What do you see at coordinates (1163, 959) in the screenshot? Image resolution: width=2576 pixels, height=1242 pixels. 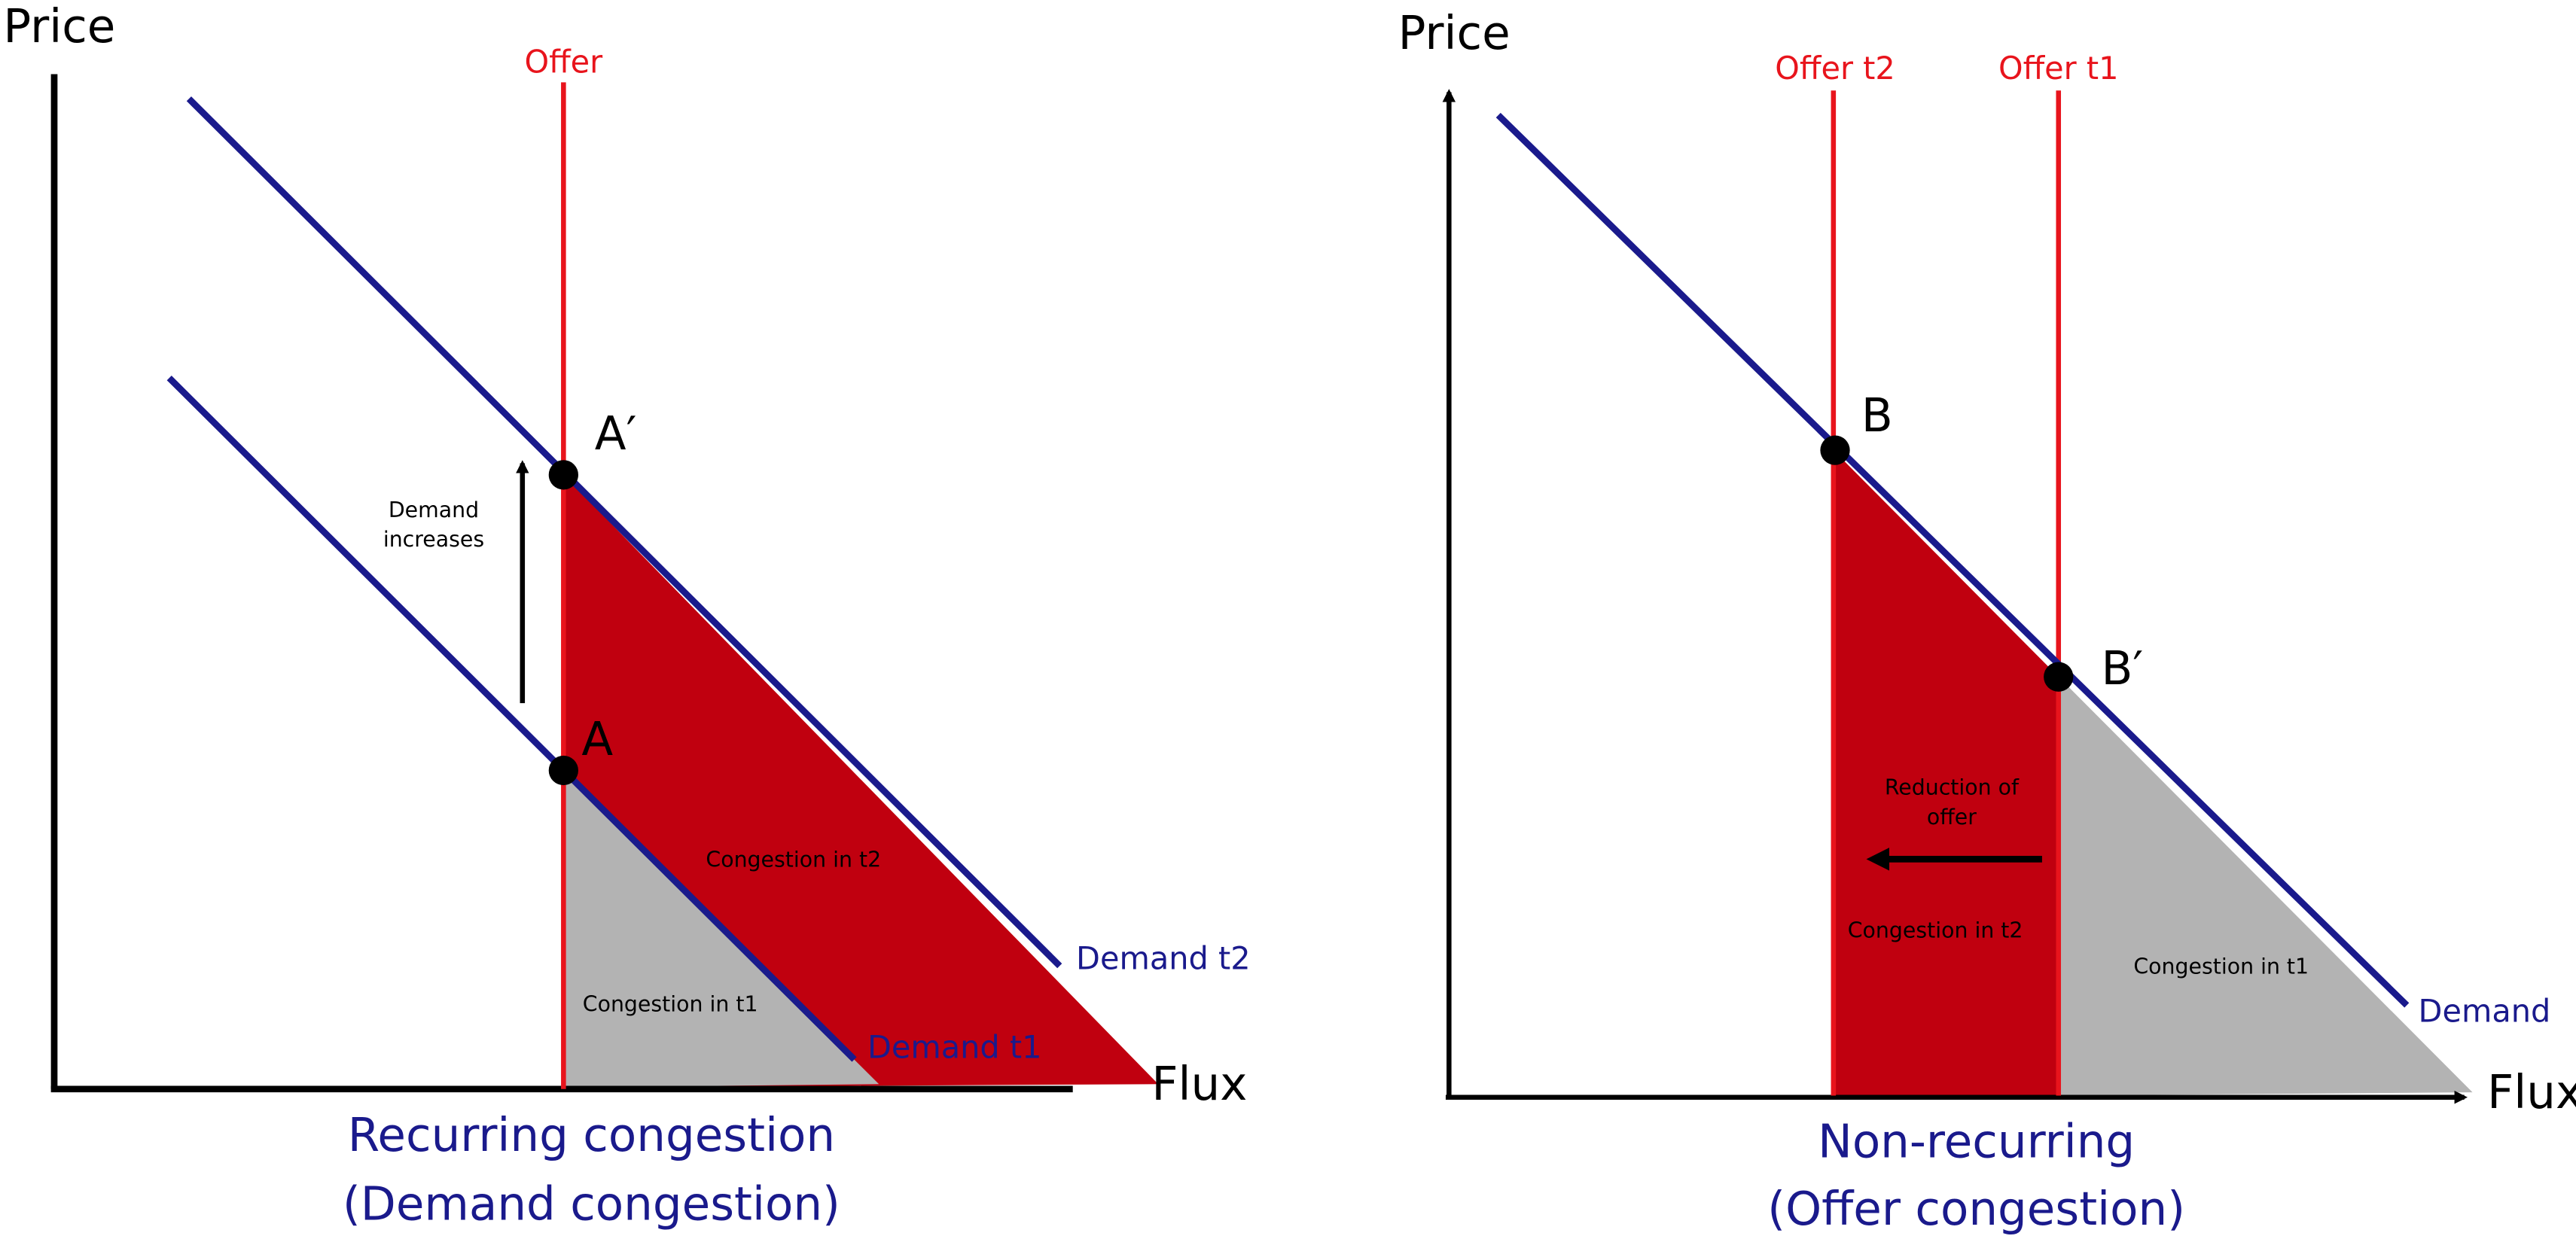 I see `demand-label: Demand t2` at bounding box center [1163, 959].